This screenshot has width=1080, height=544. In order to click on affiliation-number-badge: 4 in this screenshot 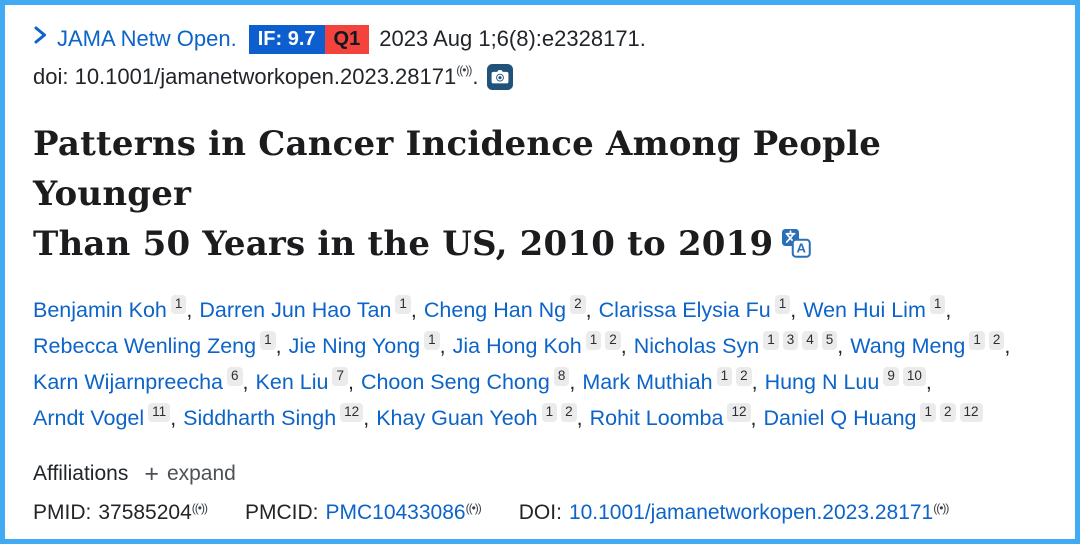, I will do `click(810, 340)`.